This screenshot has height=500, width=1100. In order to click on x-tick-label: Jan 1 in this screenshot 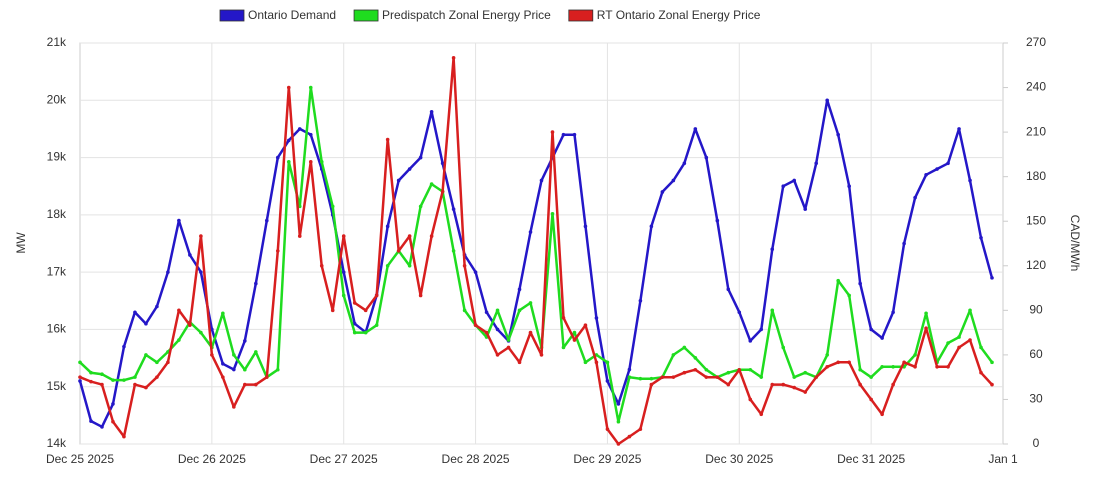, I will do `click(1003, 459)`.